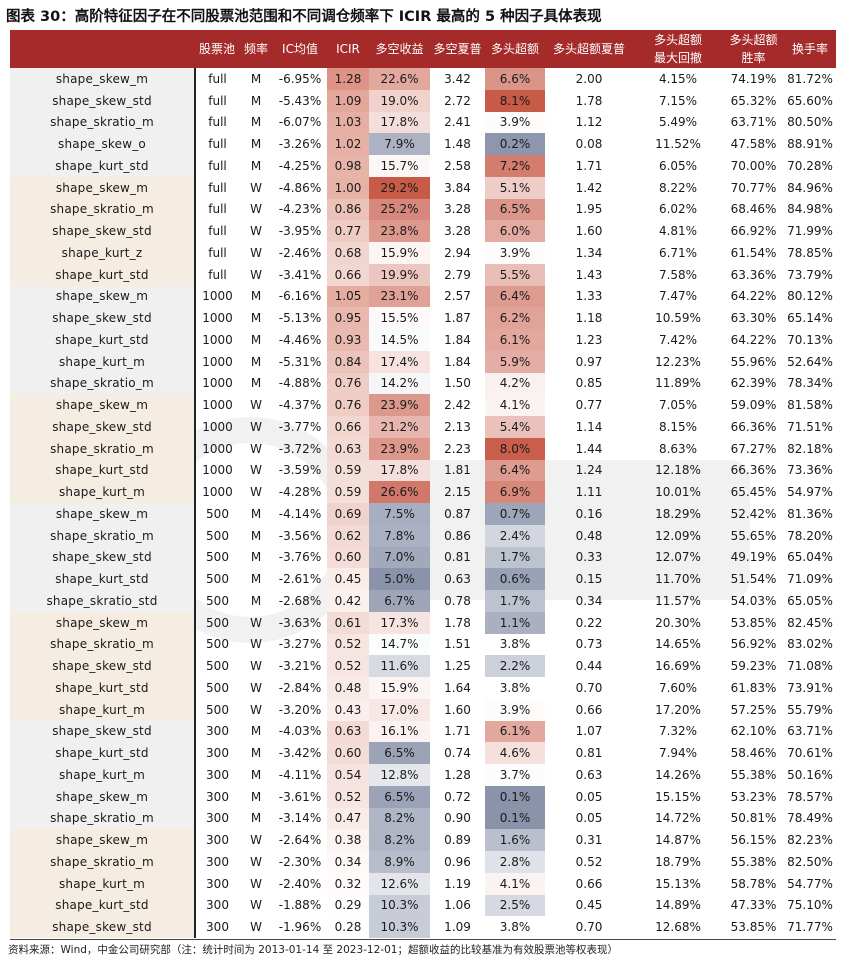 The height and width of the screenshot is (965, 846). Describe the element at coordinates (589, 383) in the screenshot. I see `excess-sharpe-cell: 0.85` at that location.